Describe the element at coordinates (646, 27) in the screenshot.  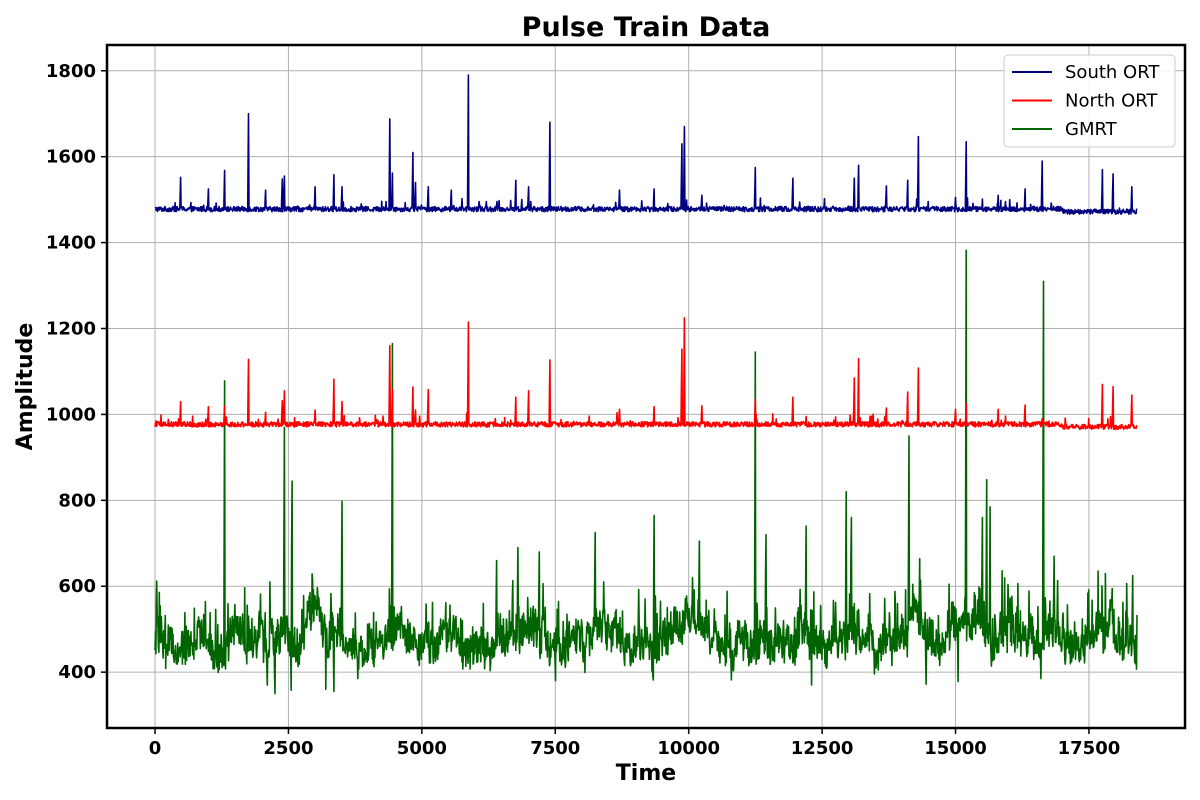
I see `chart-title: Pulse Train Data` at that location.